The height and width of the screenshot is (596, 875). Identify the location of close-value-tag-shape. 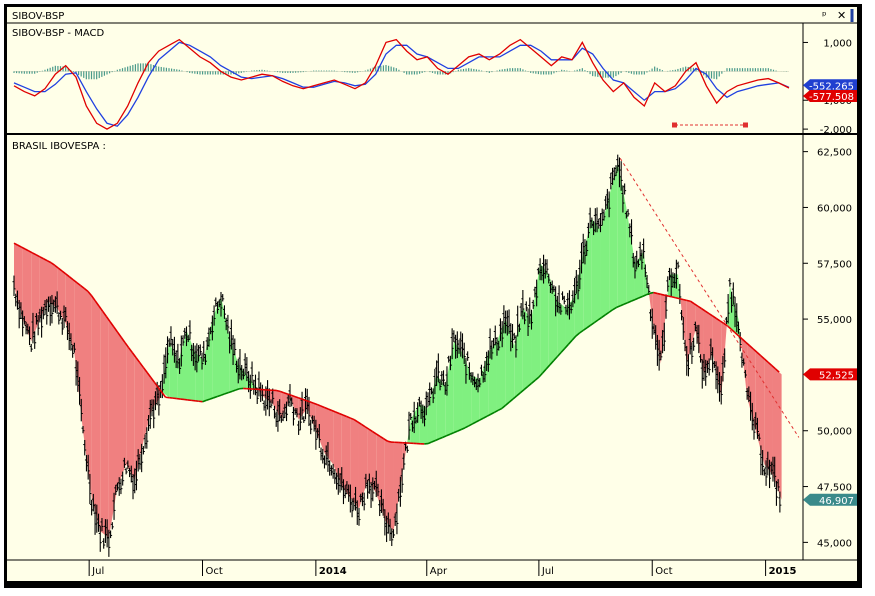
(830, 499).